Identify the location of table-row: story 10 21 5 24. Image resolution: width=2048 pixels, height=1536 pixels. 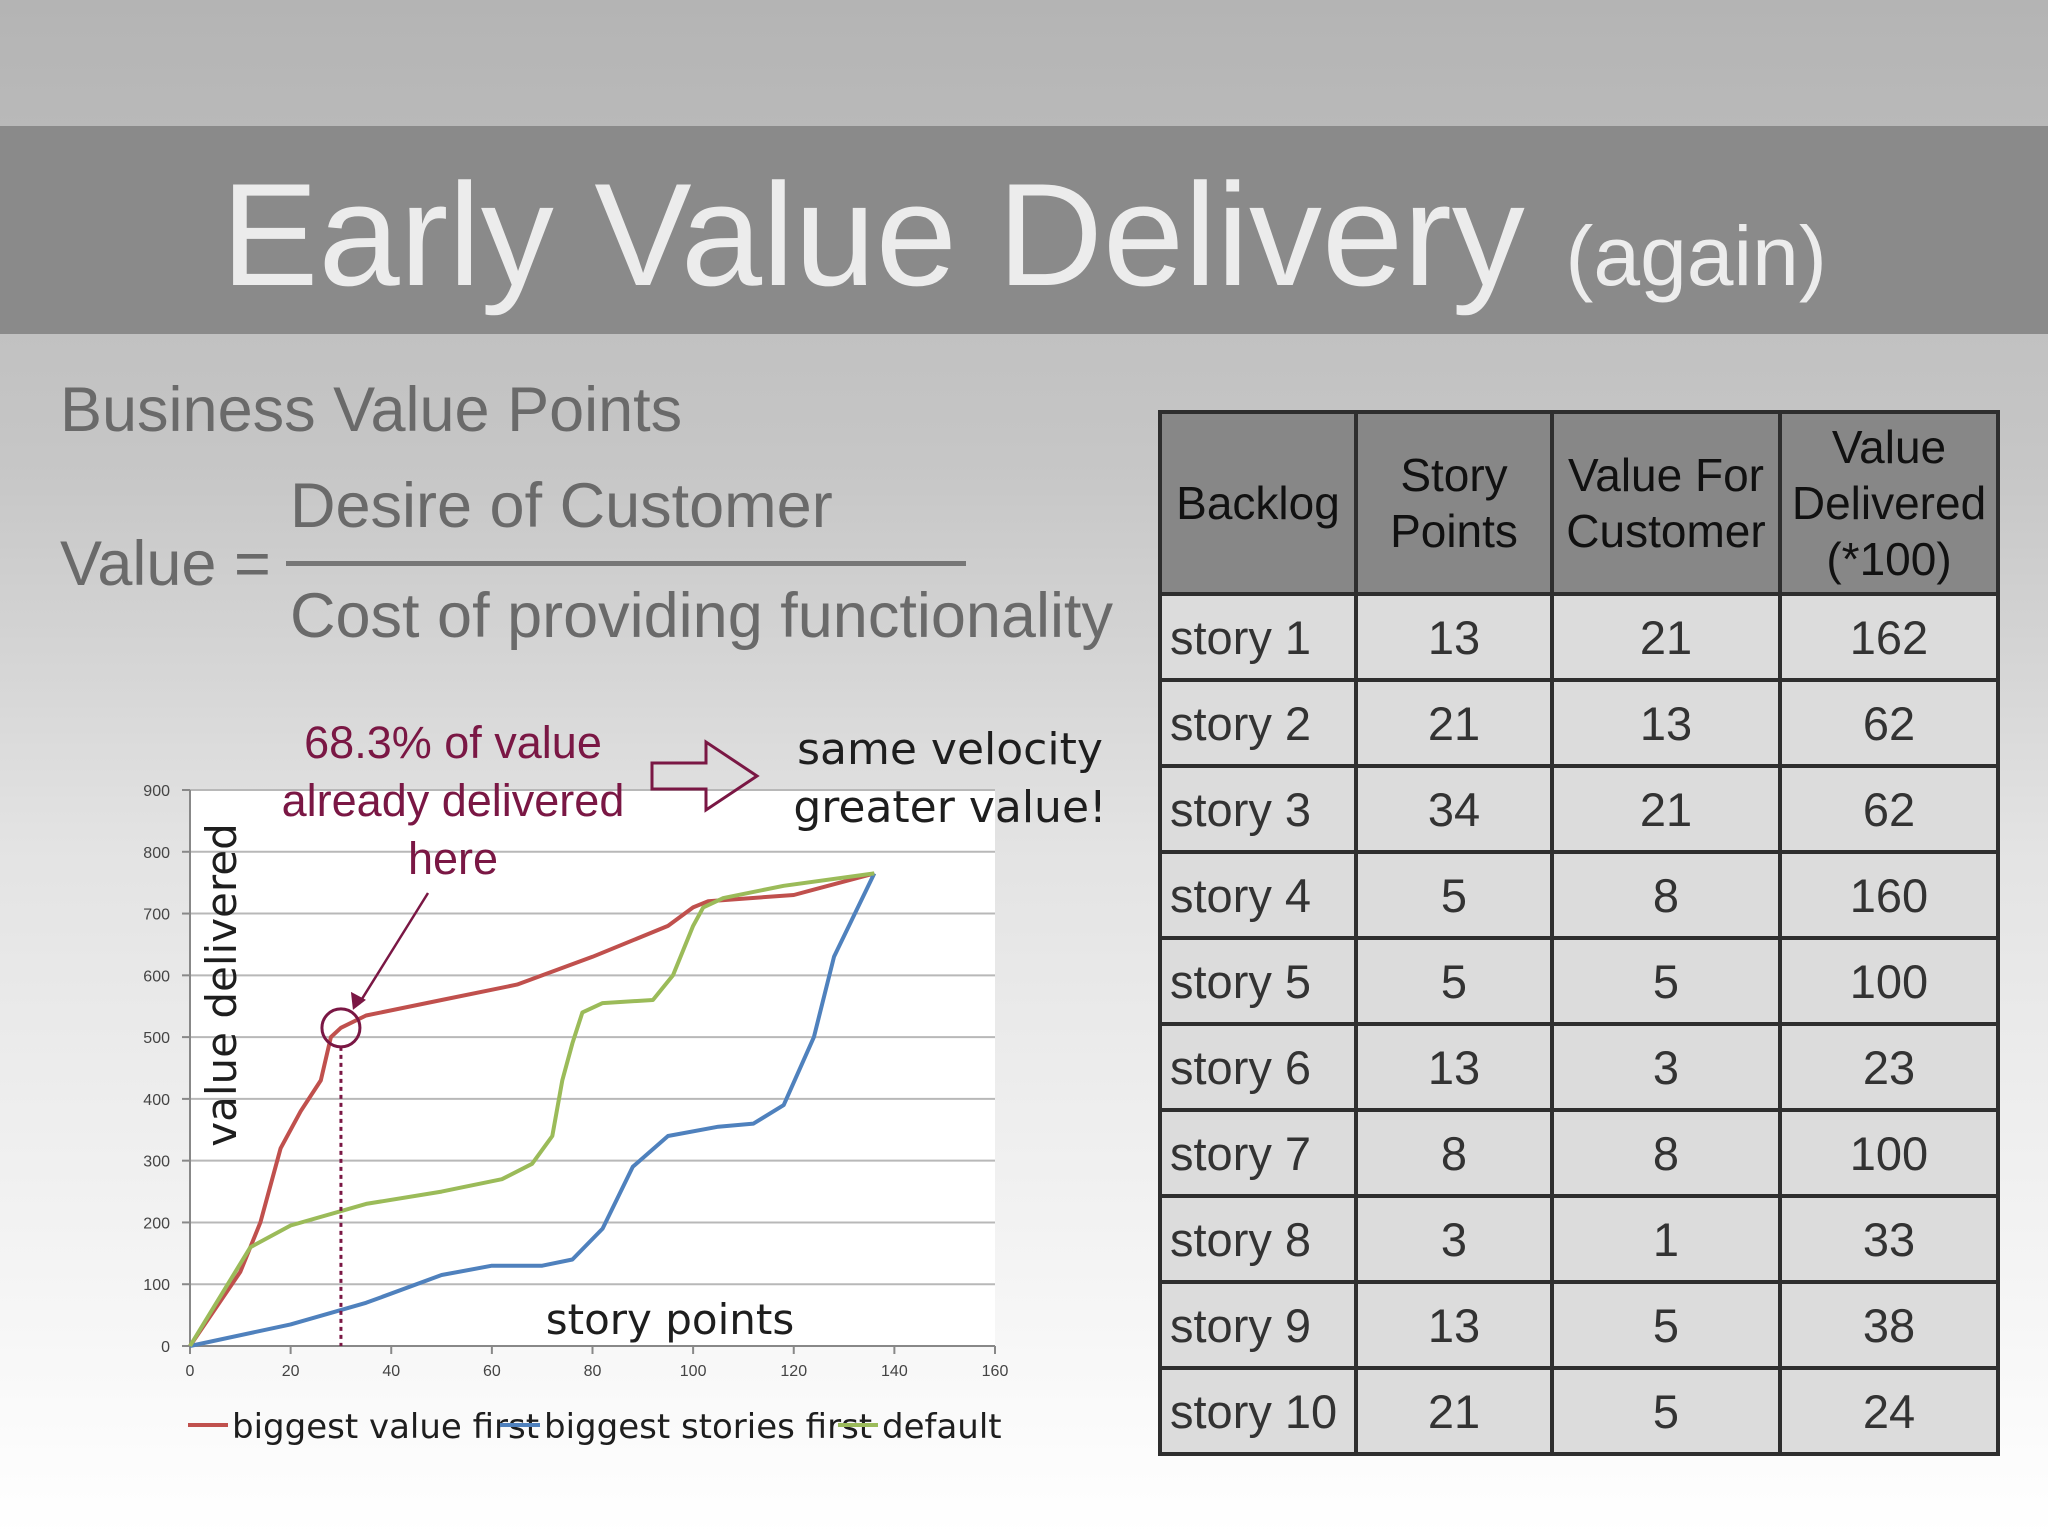
(1579, 1411).